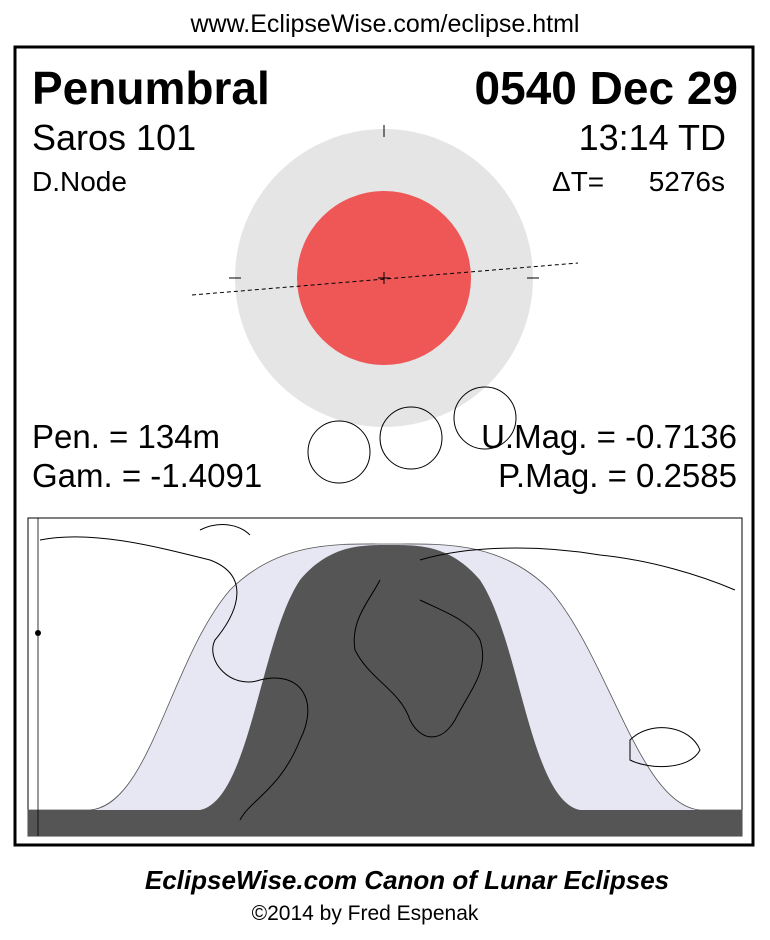  I want to click on saros: Saros 101, so click(114, 137).